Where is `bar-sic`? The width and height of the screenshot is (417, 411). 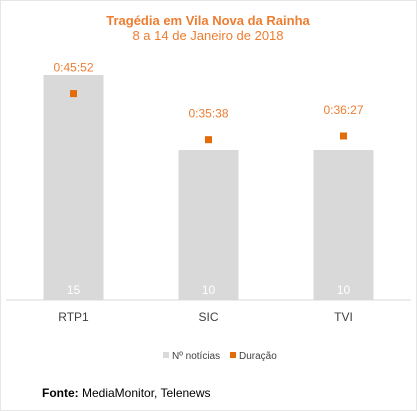
bar-sic is located at coordinates (208, 225).